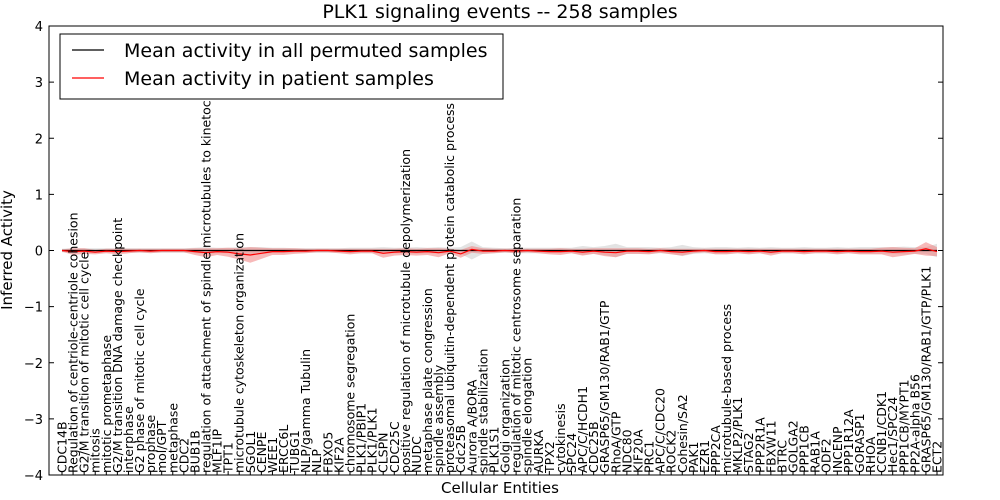  What do you see at coordinates (903, 426) in the screenshot?
I see `entity-label: PPP1CB/MYPT1` at bounding box center [903, 426].